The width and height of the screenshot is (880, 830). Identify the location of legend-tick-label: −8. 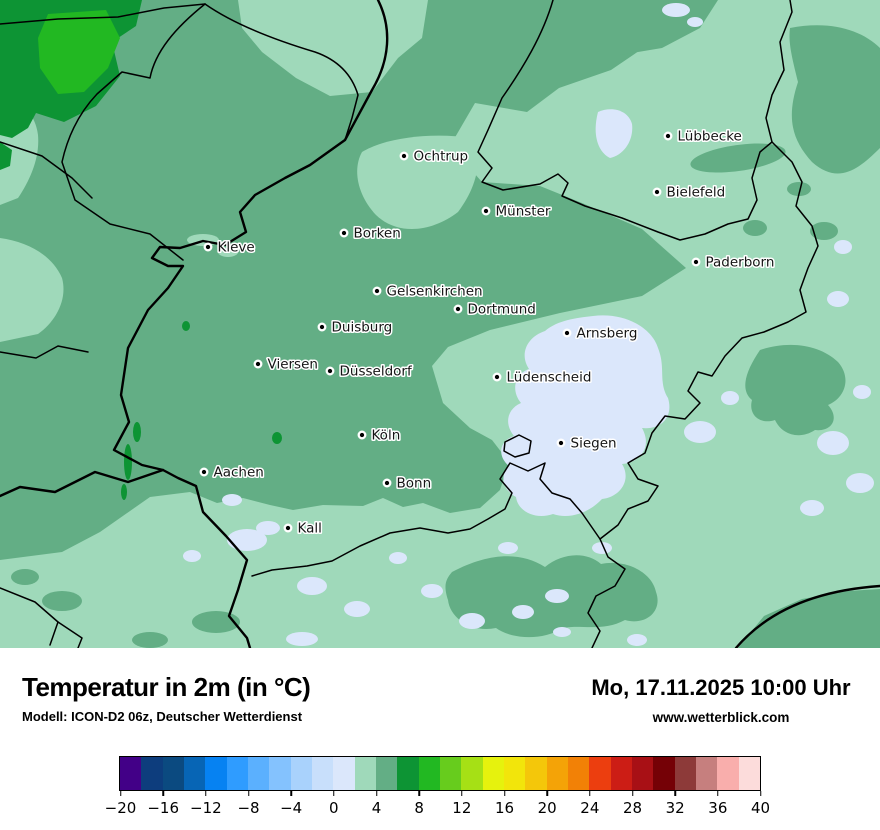
(248, 808).